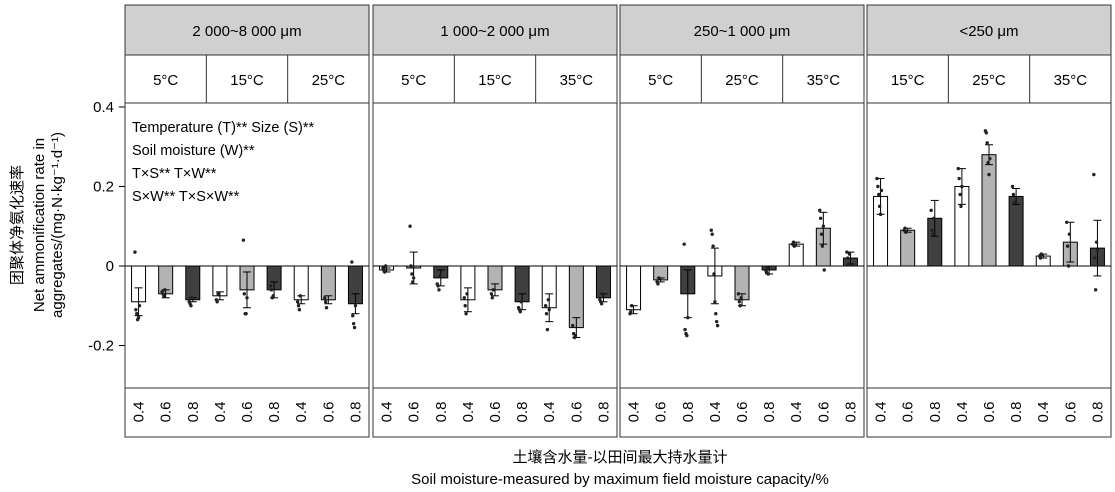 This screenshot has width=1115, height=492. I want to click on size-strip-label: 250~1 000 μm, so click(742, 31).